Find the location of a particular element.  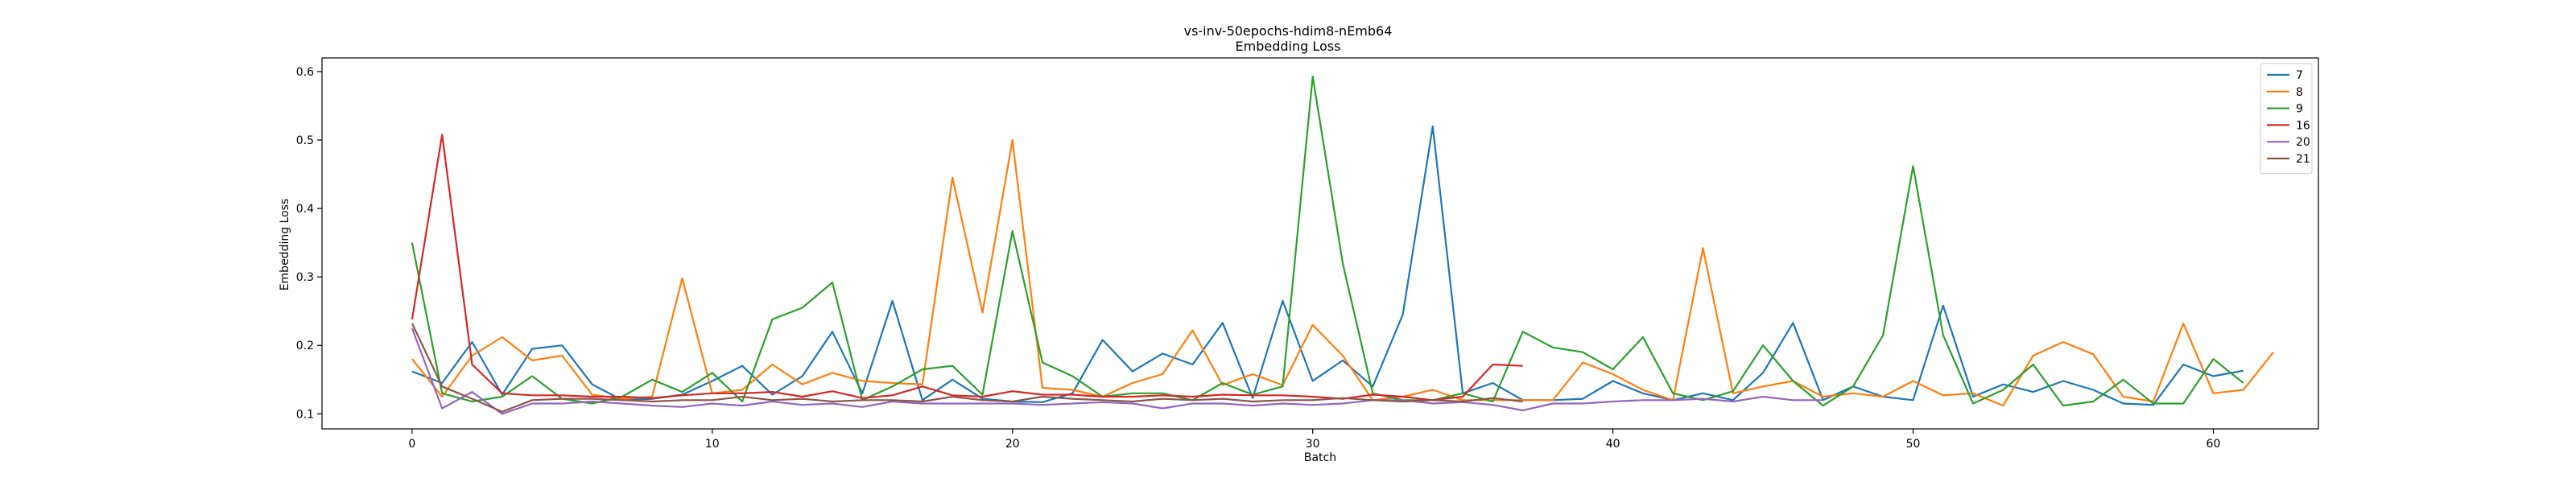

legend-label-21: 21 is located at coordinates (2303, 159).